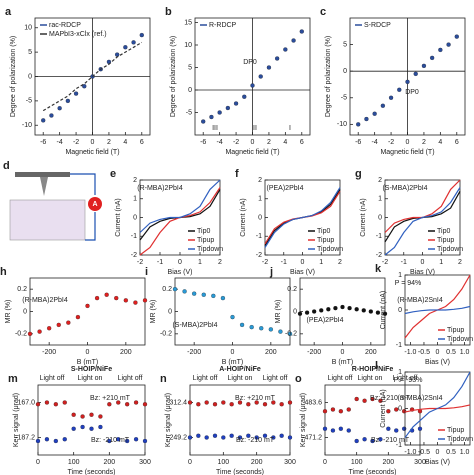 This screenshot has height=475, width=474. Describe the element at coordinates (240, 378) in the screenshot. I see `annotation: Light on` at that location.